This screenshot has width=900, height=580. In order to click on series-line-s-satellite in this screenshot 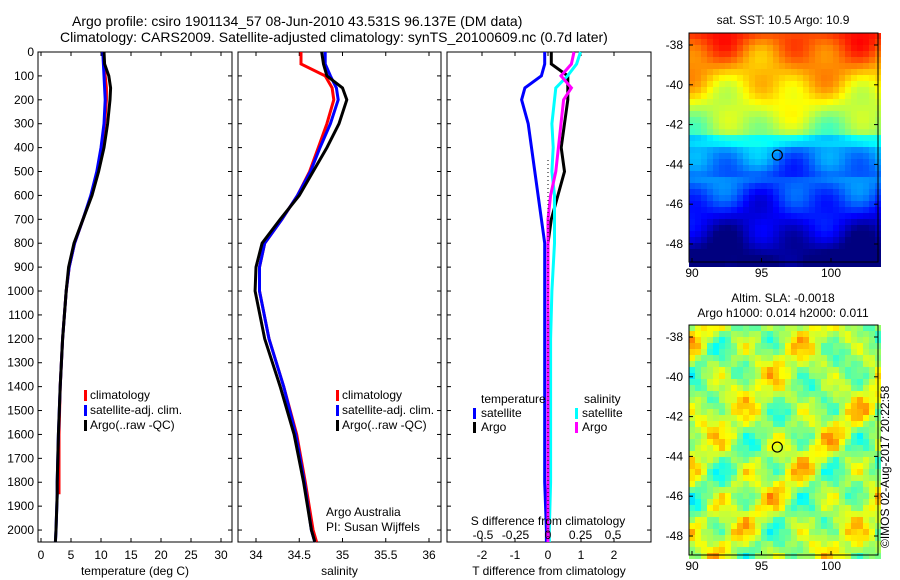, I will do `click(564, 296)`.